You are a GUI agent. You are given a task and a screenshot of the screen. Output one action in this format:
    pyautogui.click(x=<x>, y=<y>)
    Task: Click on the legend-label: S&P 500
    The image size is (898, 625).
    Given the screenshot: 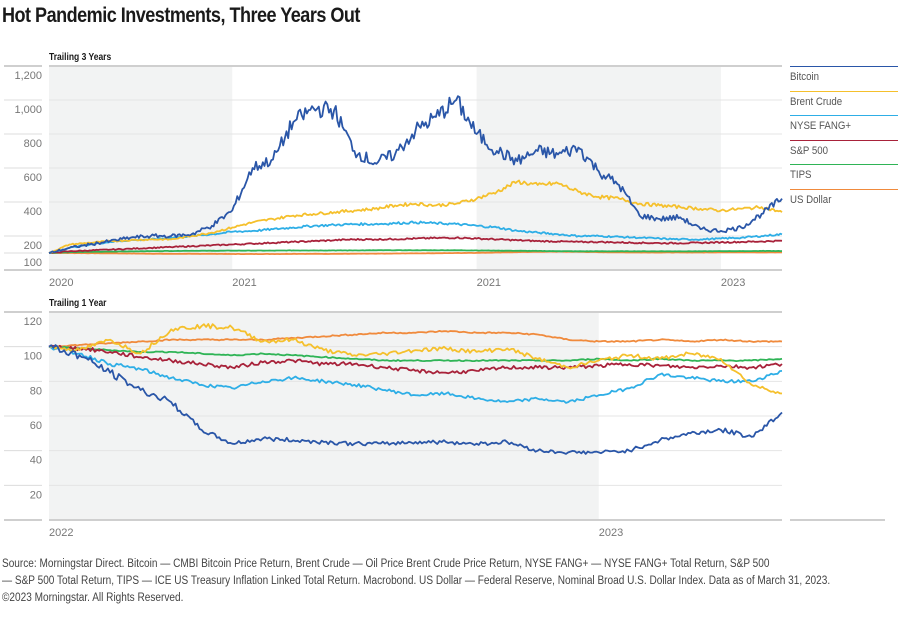 What is the action you would take?
    pyautogui.click(x=809, y=150)
    